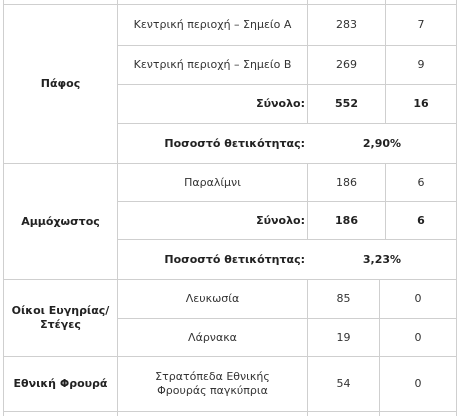 The width and height of the screenshot is (463, 416). I want to click on col-line-3c, so click(379, 347).